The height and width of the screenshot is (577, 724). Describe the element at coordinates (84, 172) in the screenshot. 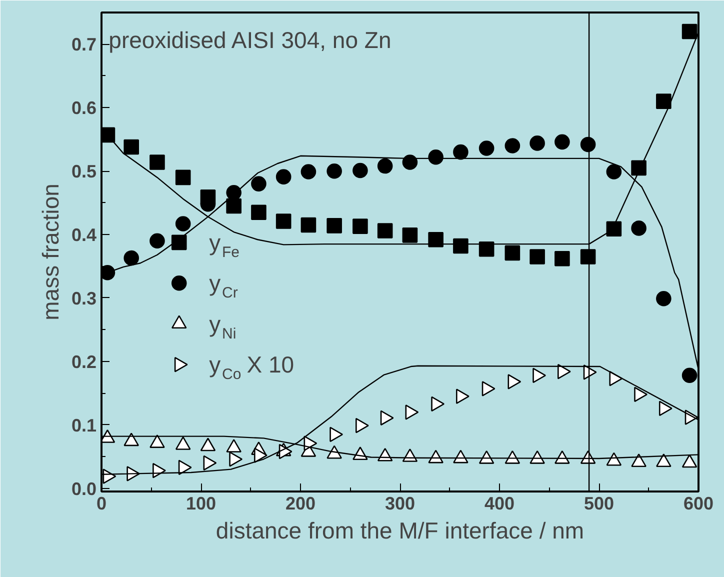

I see `y-tick-label: 0.5` at that location.